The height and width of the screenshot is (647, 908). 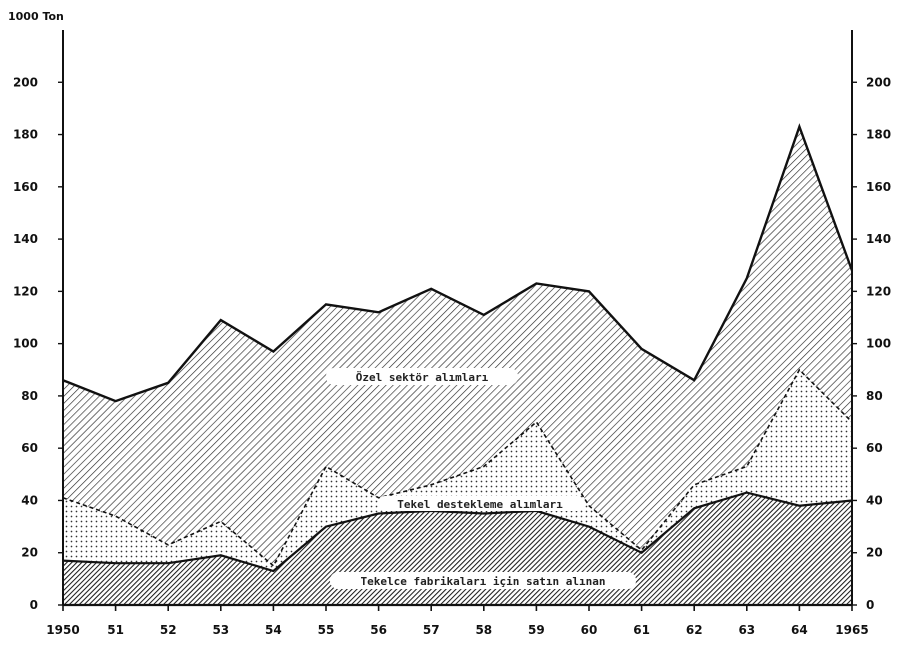 What do you see at coordinates (431, 630) in the screenshot?
I see `x-tick-label: 57` at bounding box center [431, 630].